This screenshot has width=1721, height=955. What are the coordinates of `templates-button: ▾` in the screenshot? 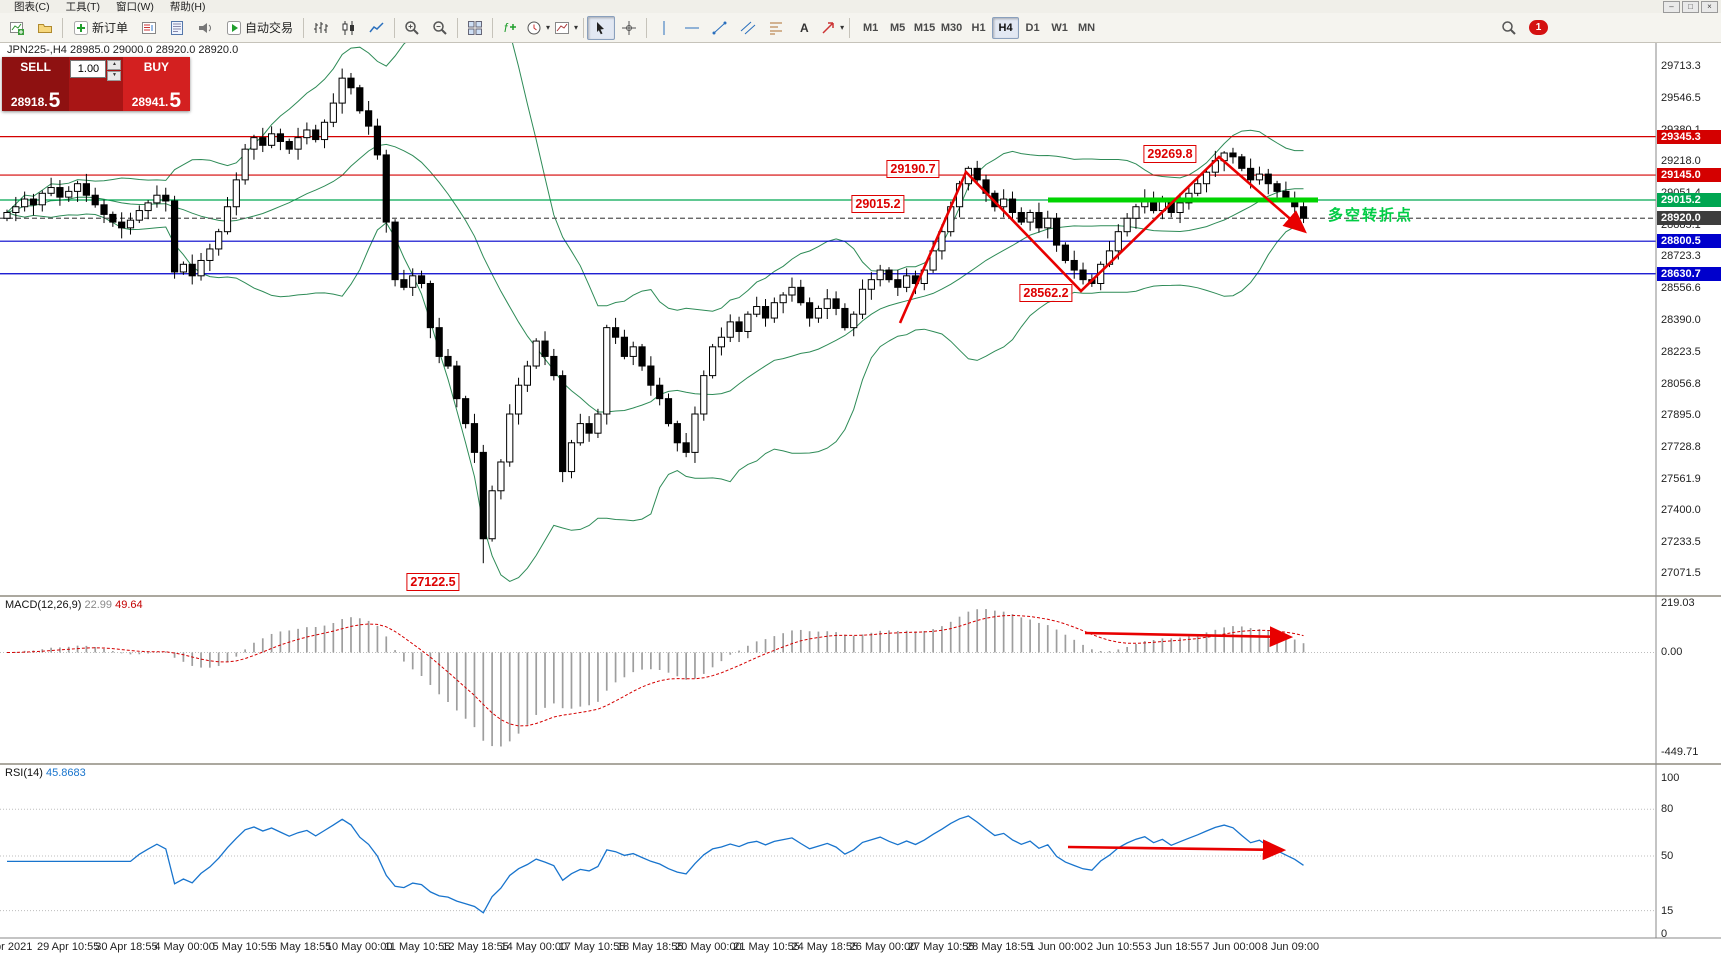 It's located at (566, 28).